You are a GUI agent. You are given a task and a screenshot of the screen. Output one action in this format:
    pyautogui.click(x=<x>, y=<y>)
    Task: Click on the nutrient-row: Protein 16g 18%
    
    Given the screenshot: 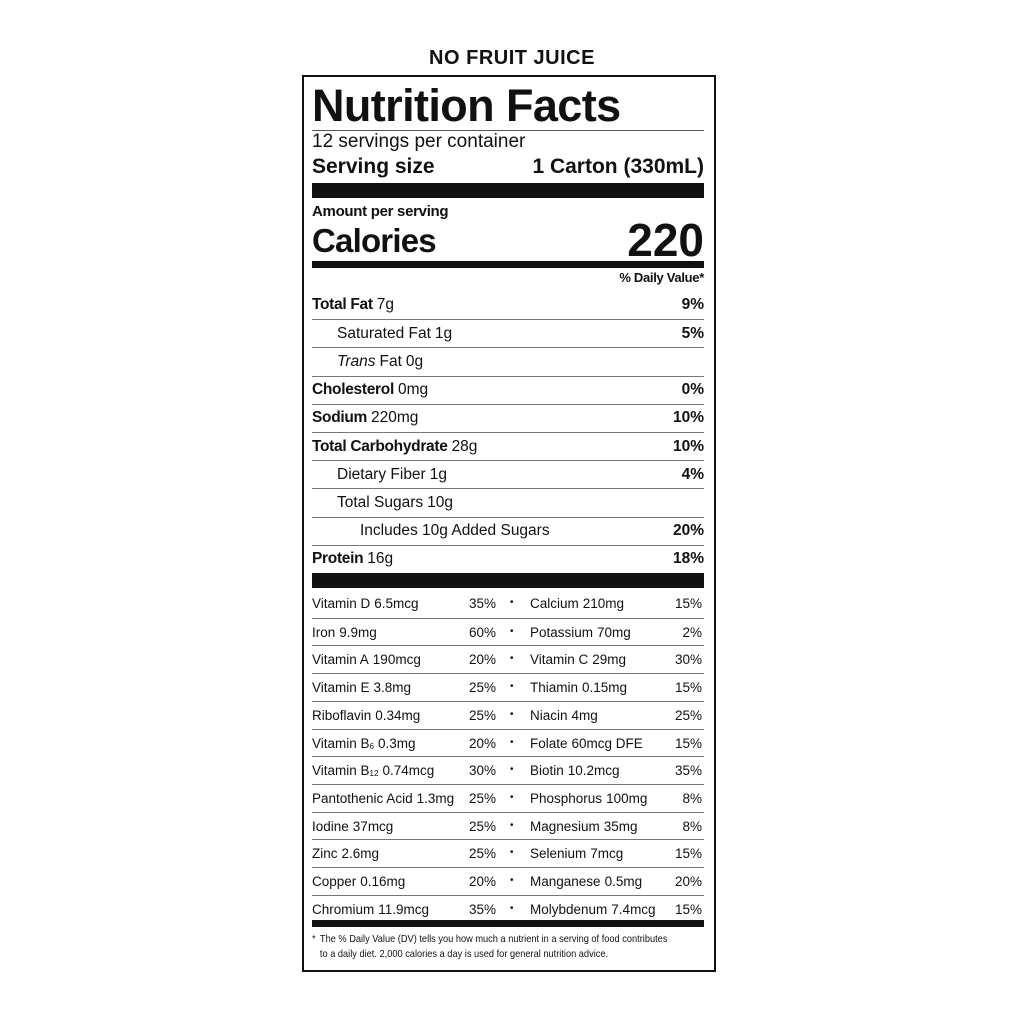 What is the action you would take?
    pyautogui.click(x=508, y=558)
    